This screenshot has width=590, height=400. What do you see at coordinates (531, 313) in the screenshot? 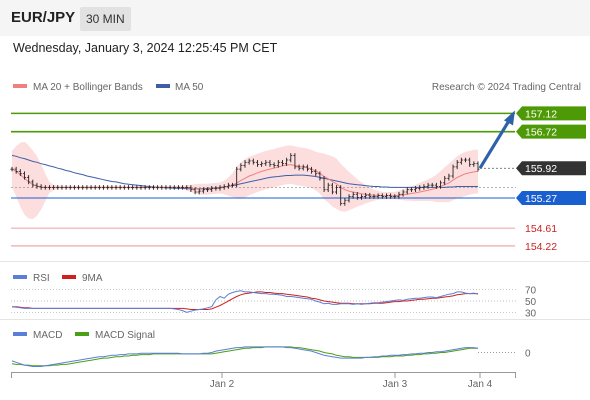
I see `rsi-level-label: 30` at bounding box center [531, 313].